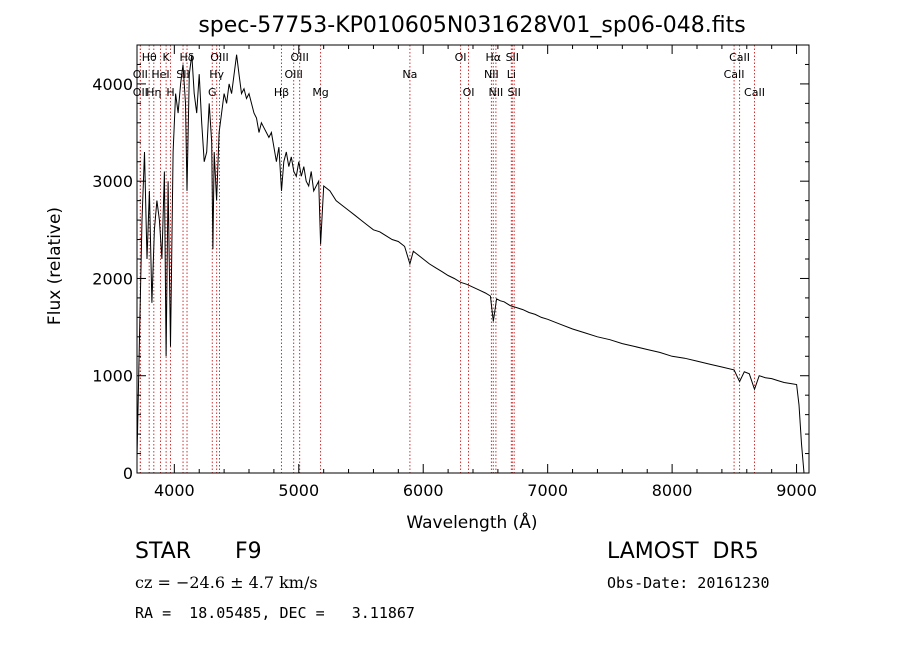 This screenshot has width=900, height=649. Describe the element at coordinates (55, 266) in the screenshot. I see `y-axis-label: Flux (relative)` at that location.